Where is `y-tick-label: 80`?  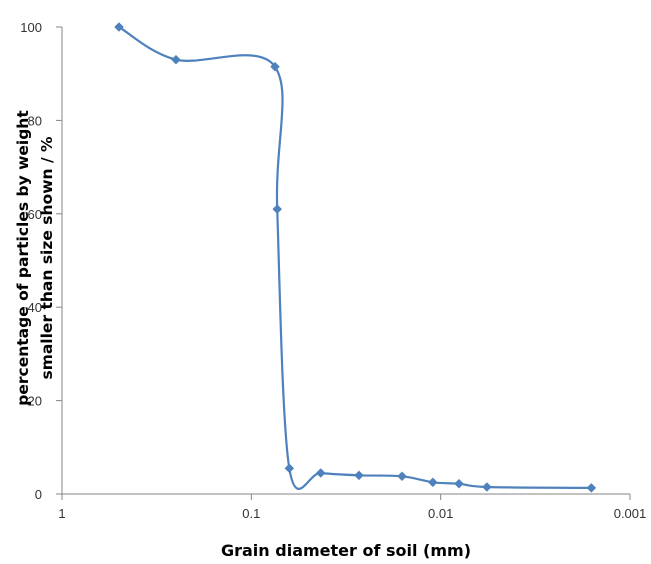 y-tick-label: 80 is located at coordinates (35, 120).